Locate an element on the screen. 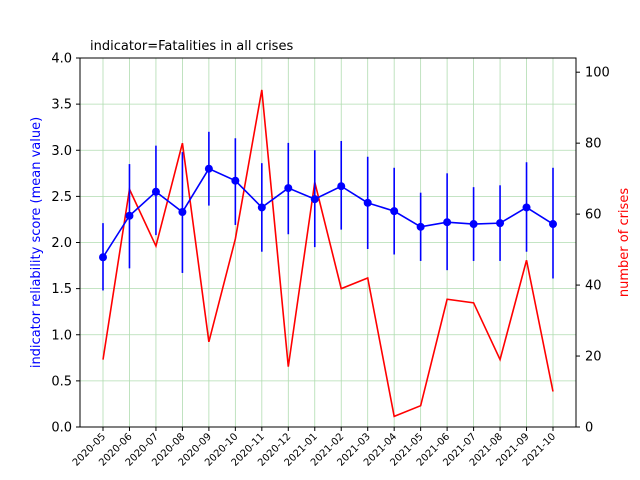  right-y-tick-label: 0 is located at coordinates (589, 428).